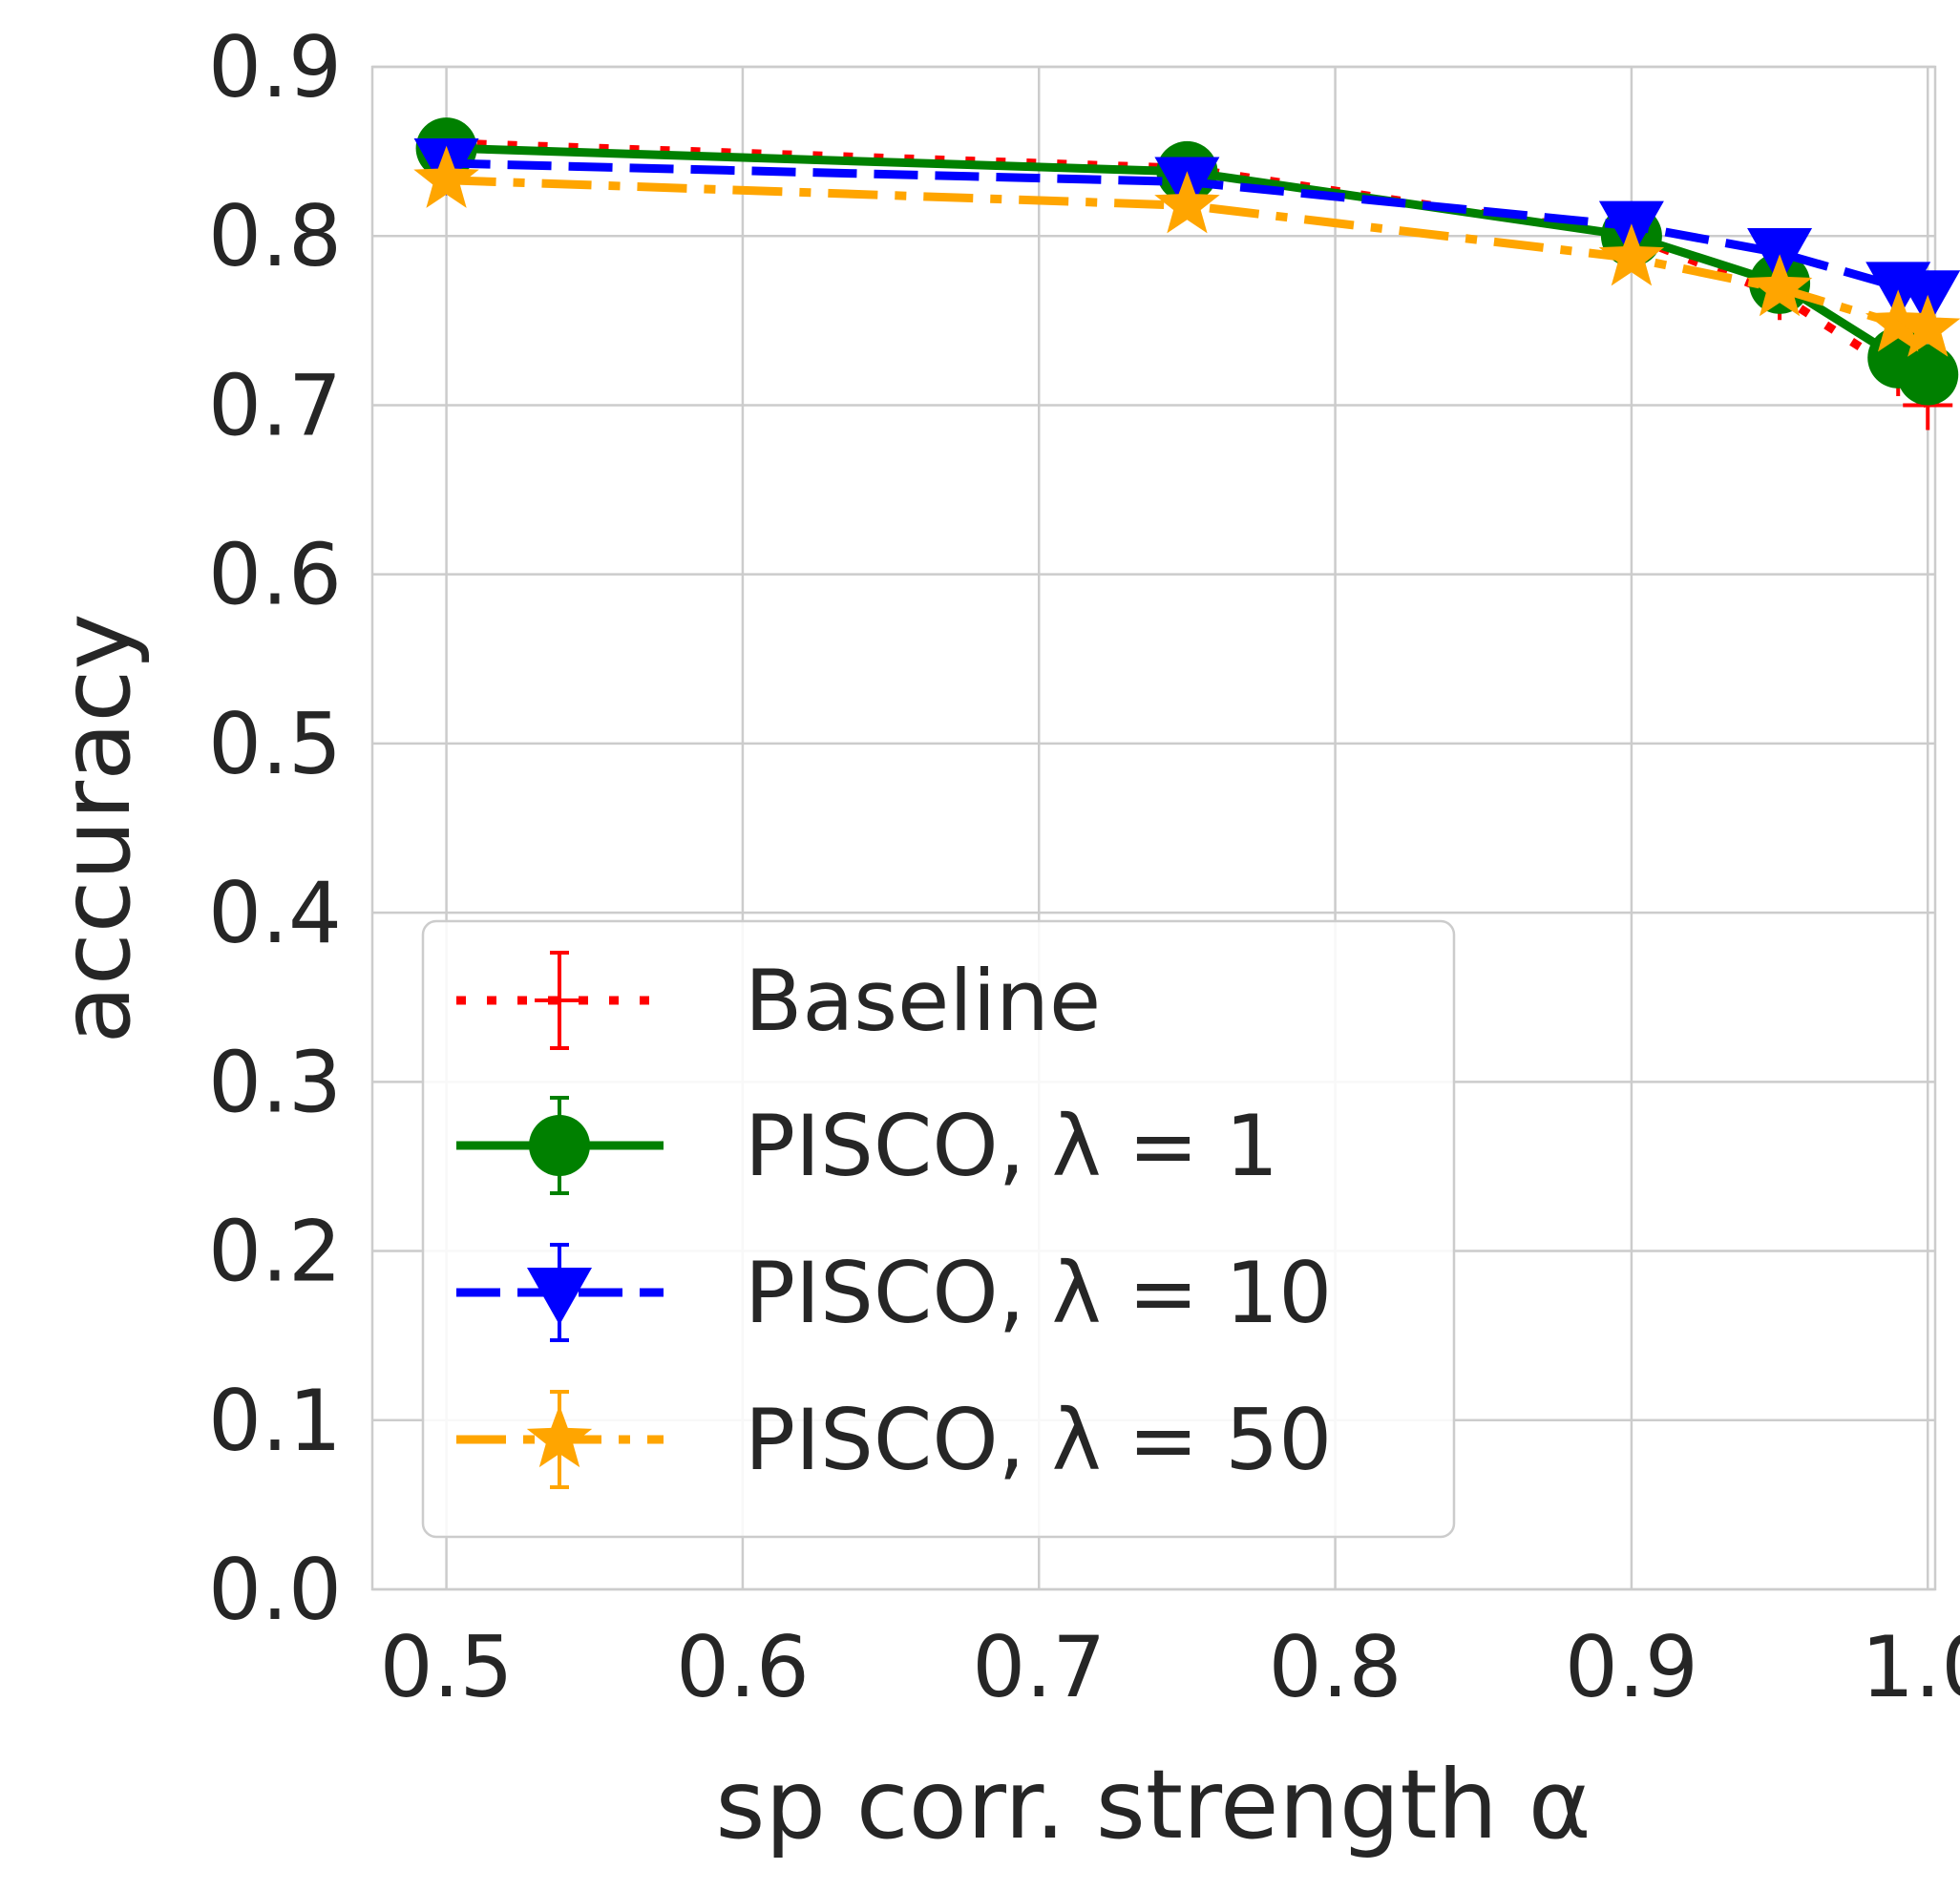 The image size is (1960, 1891). Describe the element at coordinates (275, 828) in the screenshot. I see `y-axis-ticks: 0.0 0.1 0.2 0.3 0.4 0.5 0.6 0.7 0.8 0.9` at that location.